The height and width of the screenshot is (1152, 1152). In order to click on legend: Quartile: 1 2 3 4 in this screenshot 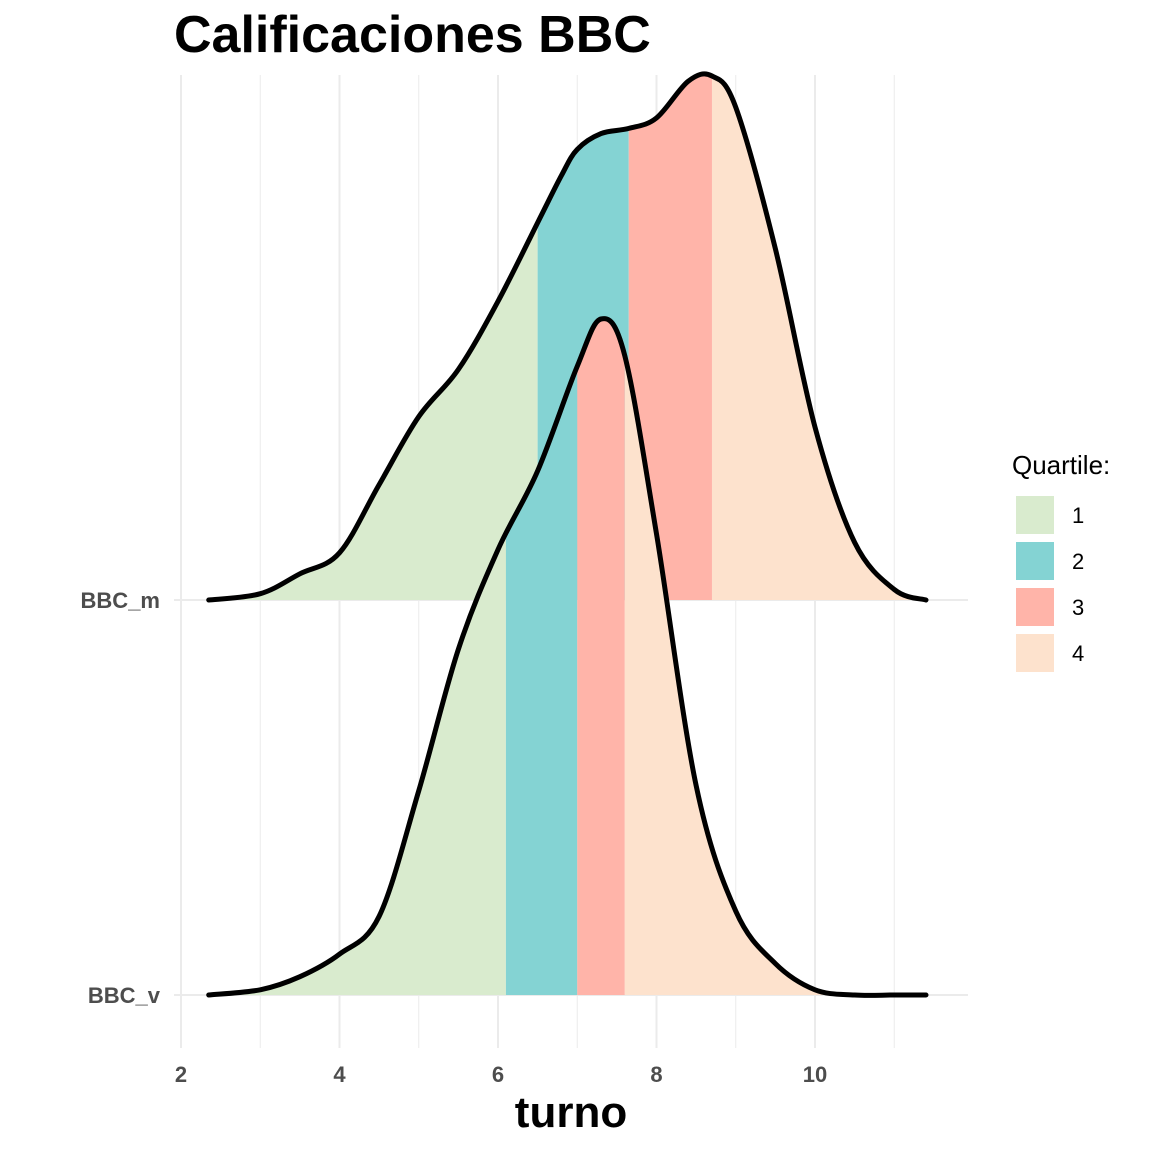, I will do `click(1061, 561)`.